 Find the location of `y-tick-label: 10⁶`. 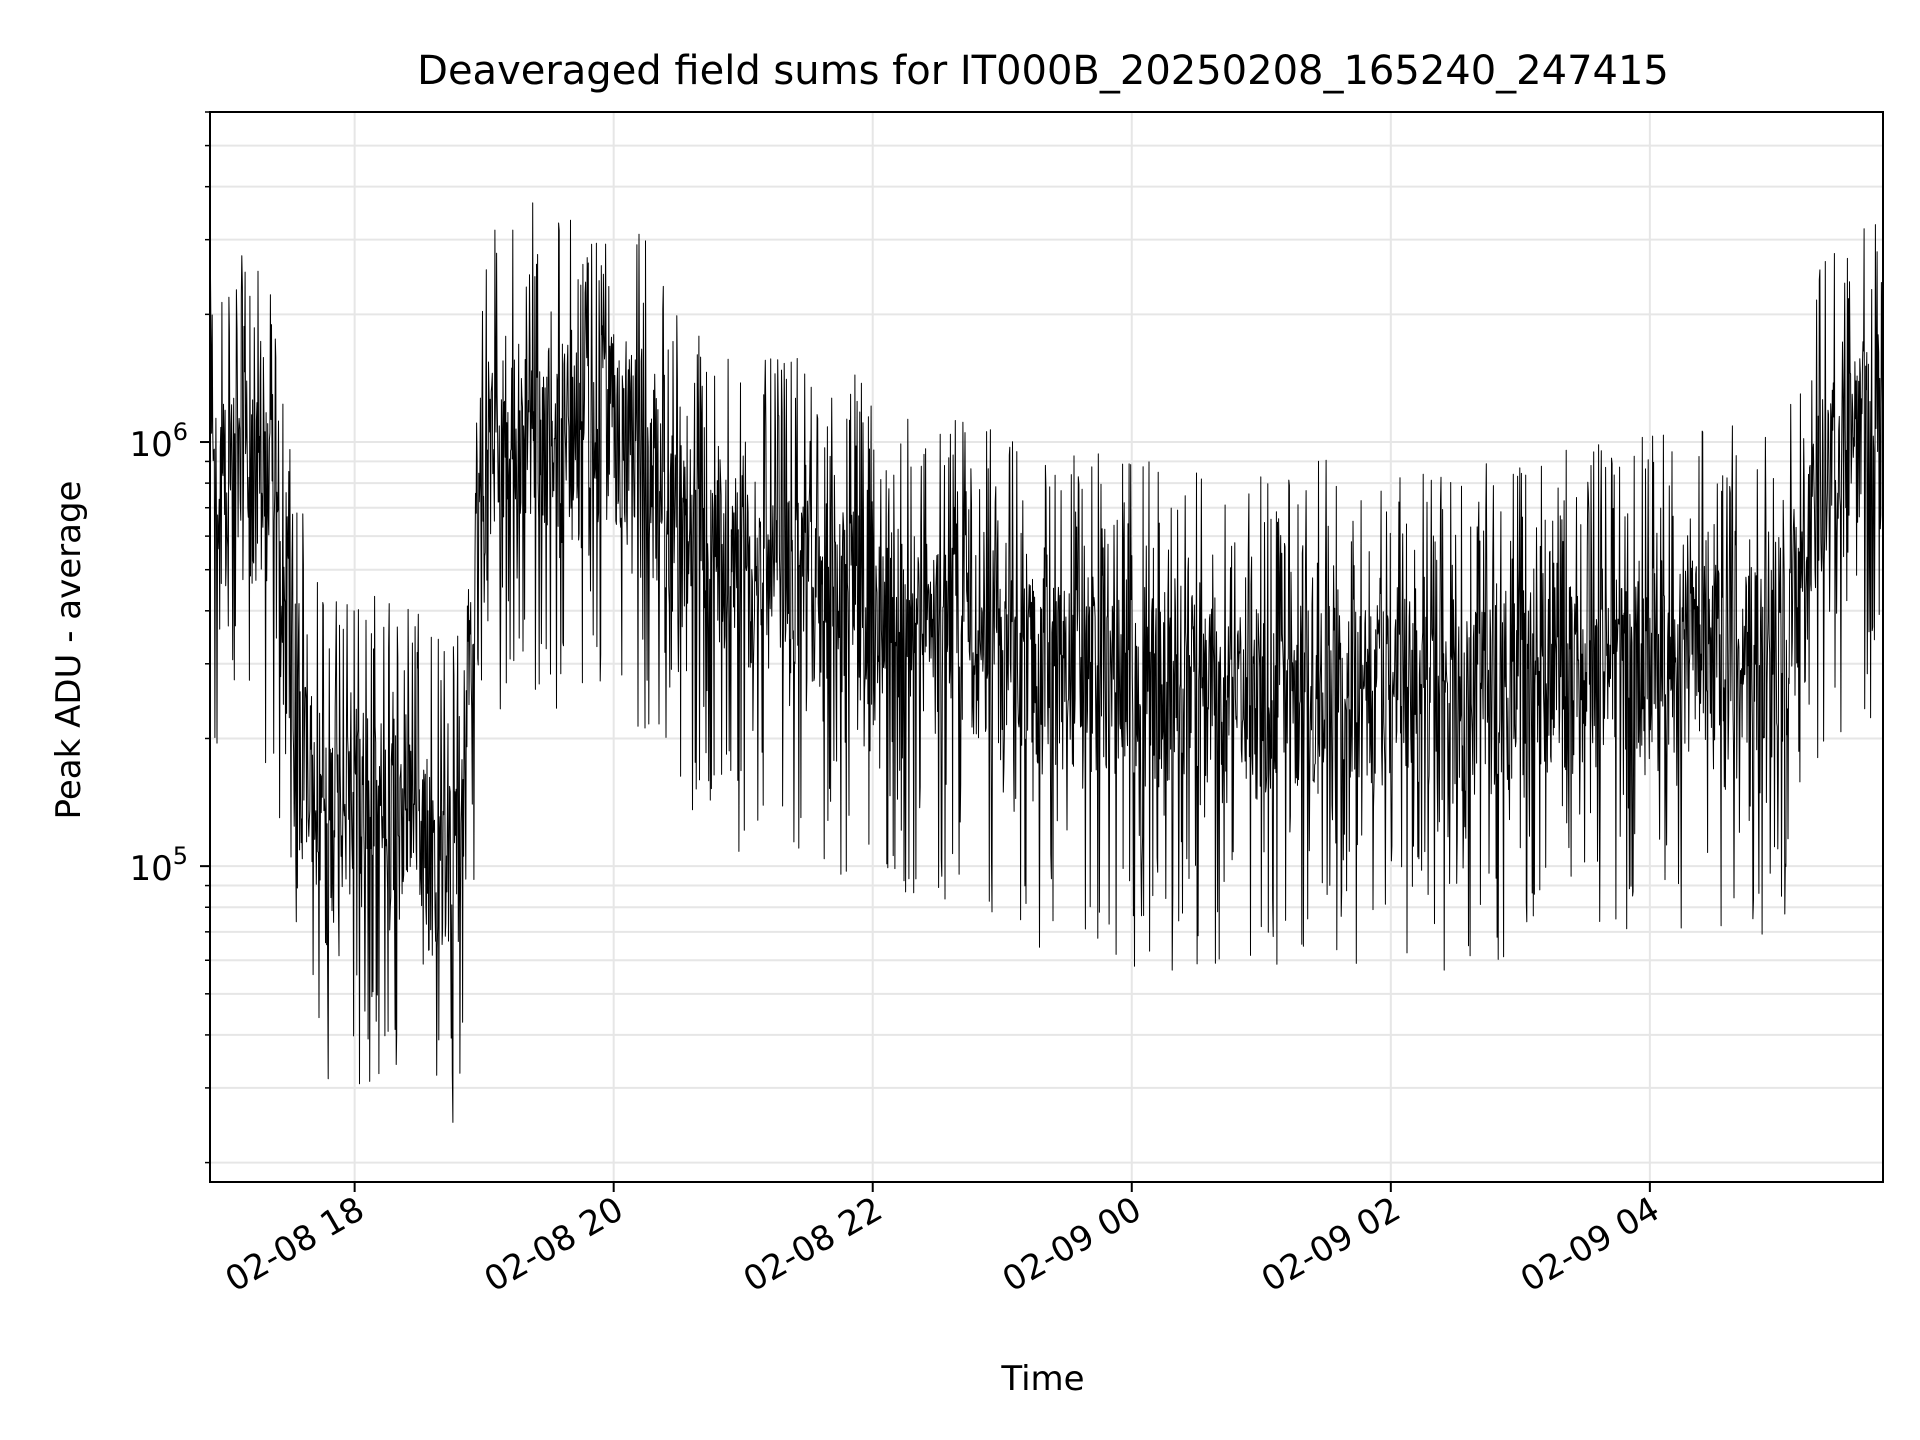

y-tick-label: 10⁶ is located at coordinates (158, 441).